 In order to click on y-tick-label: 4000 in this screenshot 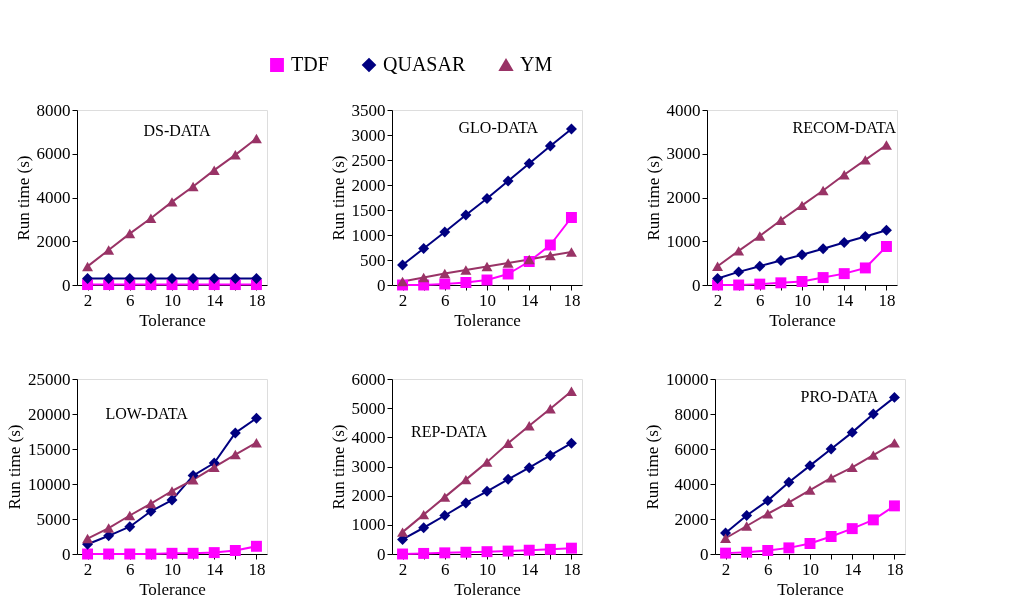, I will do `click(683, 110)`.